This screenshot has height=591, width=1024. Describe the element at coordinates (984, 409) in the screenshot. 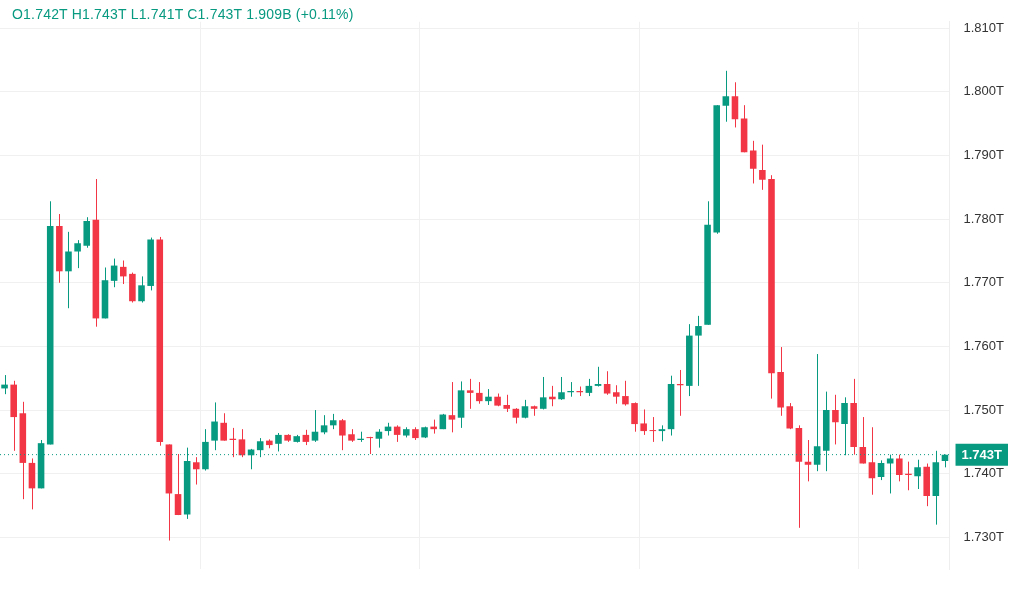

I see `y-tick-label: 1.750T` at that location.